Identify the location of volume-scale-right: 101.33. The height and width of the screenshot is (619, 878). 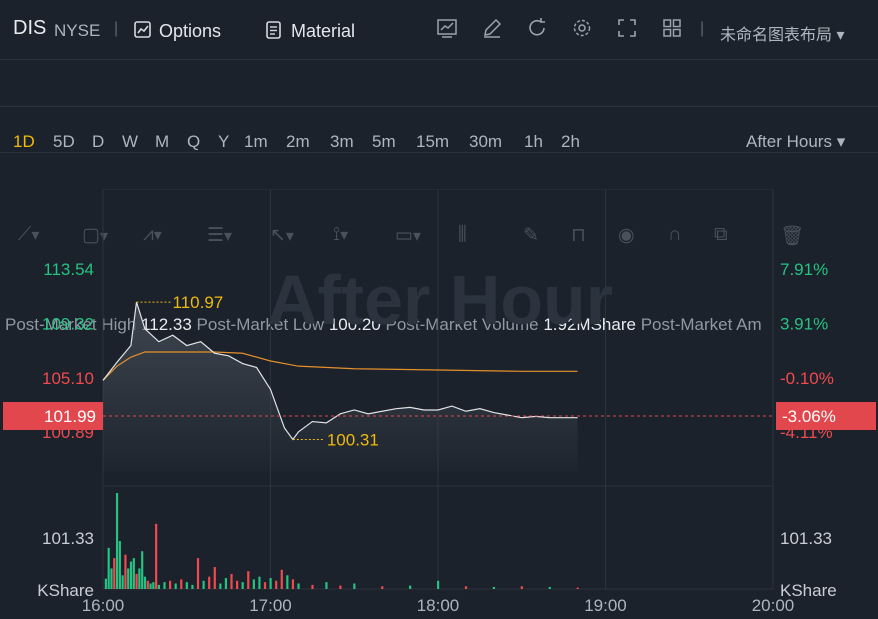
(806, 538).